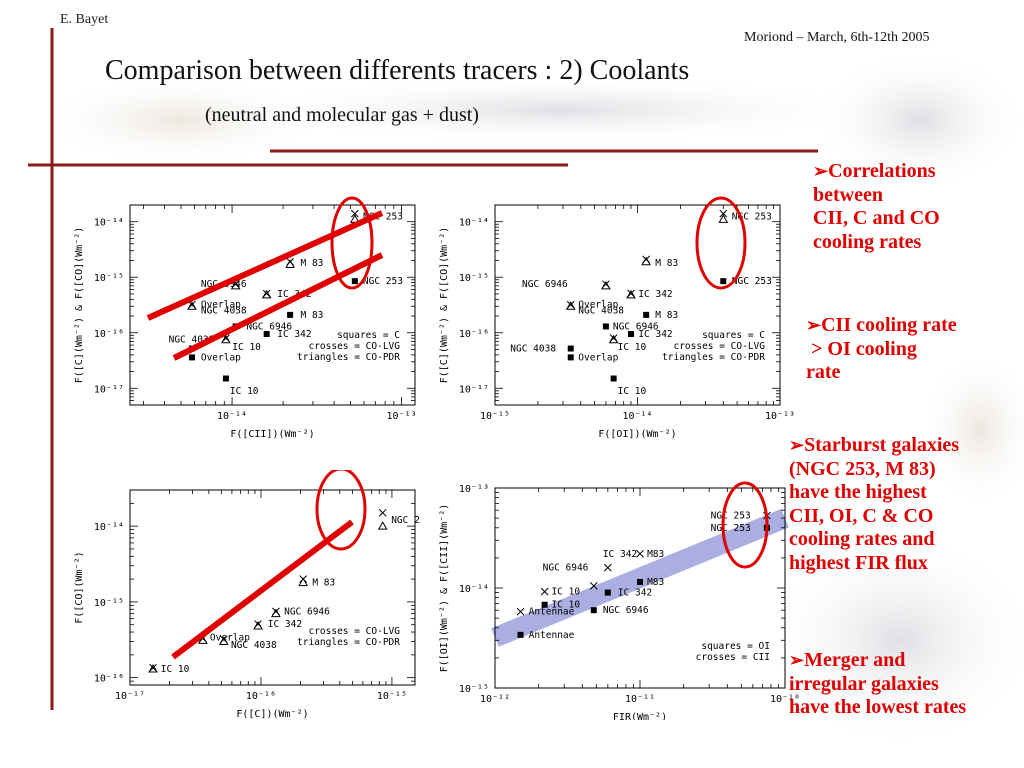 Image resolution: width=1024 pixels, height=768 pixels. What do you see at coordinates (837, 37) in the screenshot?
I see `conference-info: Moriond – March, 6th-12th 2005` at bounding box center [837, 37].